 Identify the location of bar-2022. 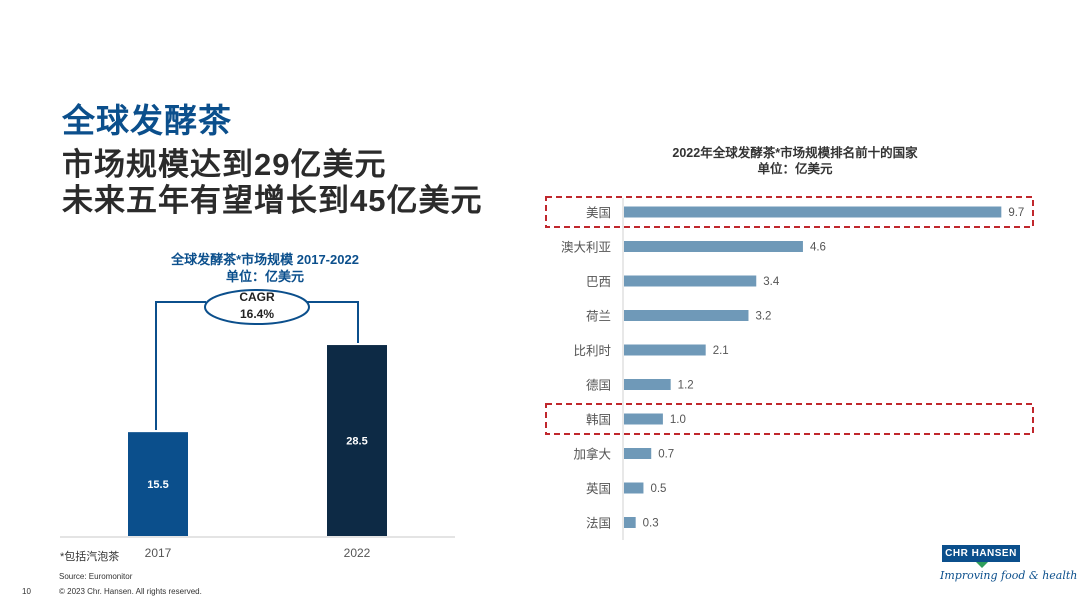
(357, 440).